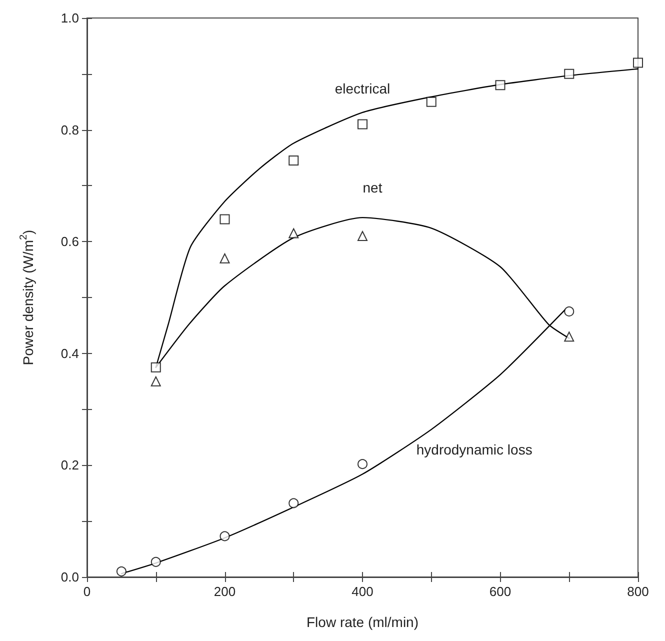  I want to click on series-label: electrical, so click(362, 88).